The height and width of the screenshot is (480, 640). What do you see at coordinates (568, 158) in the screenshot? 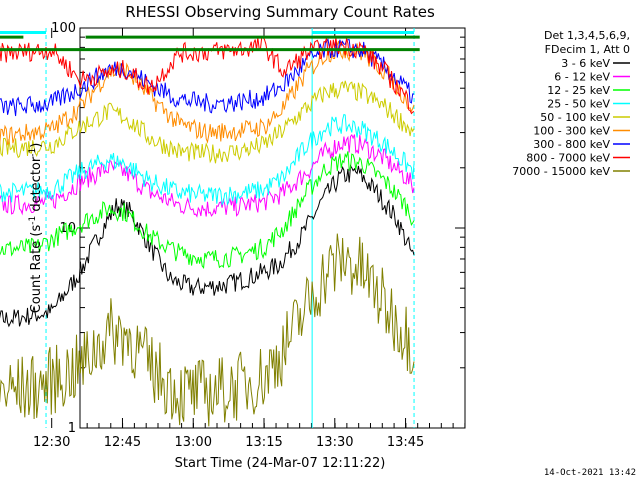
I see `legend-label-800-7000-kev: 800 - 7000 keV` at bounding box center [568, 158].